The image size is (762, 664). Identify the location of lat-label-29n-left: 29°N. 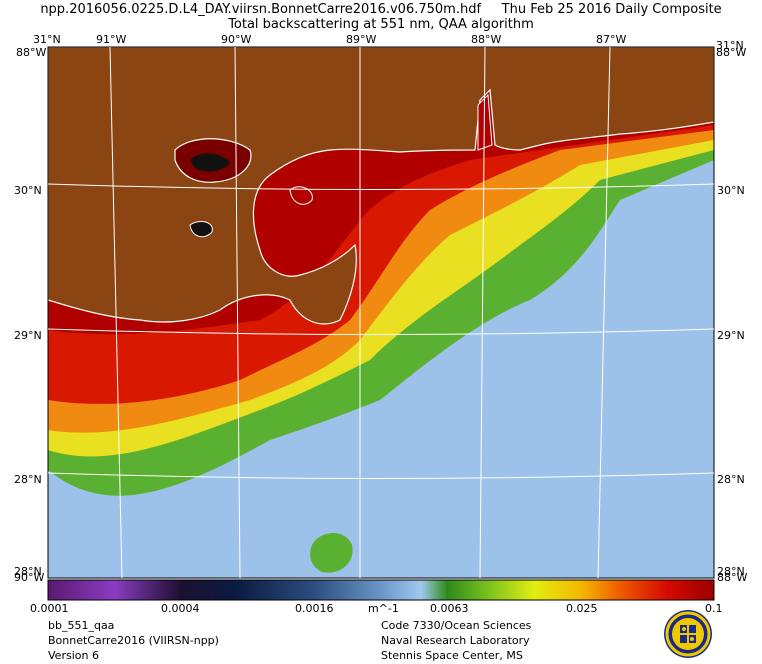
(28, 335).